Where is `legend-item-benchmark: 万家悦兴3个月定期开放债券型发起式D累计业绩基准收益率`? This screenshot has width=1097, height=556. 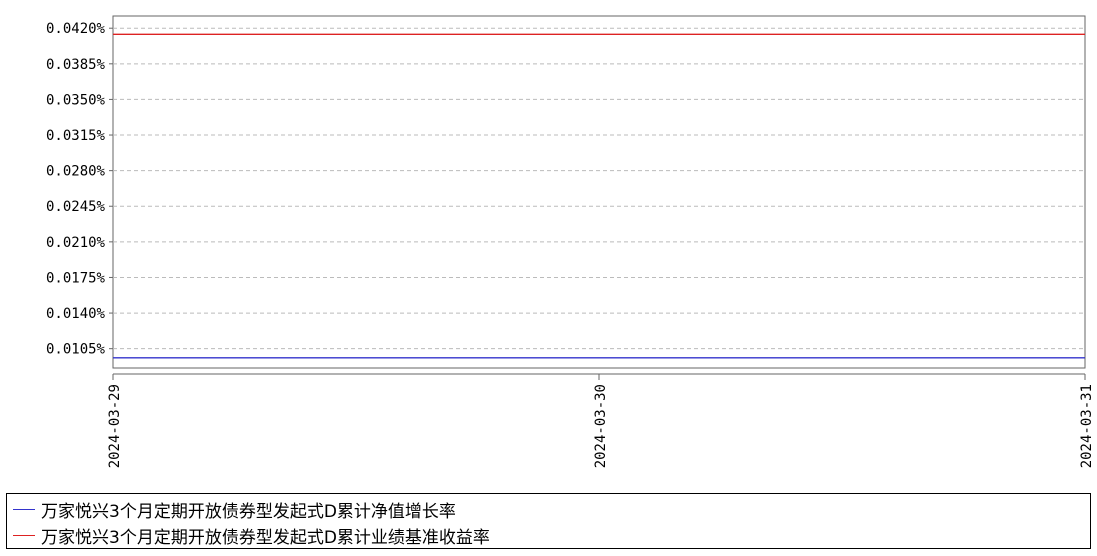
legend-item-benchmark: 万家悦兴3个月定期开放债券型发起式D累计业绩基准收益率 is located at coordinates (251, 535).